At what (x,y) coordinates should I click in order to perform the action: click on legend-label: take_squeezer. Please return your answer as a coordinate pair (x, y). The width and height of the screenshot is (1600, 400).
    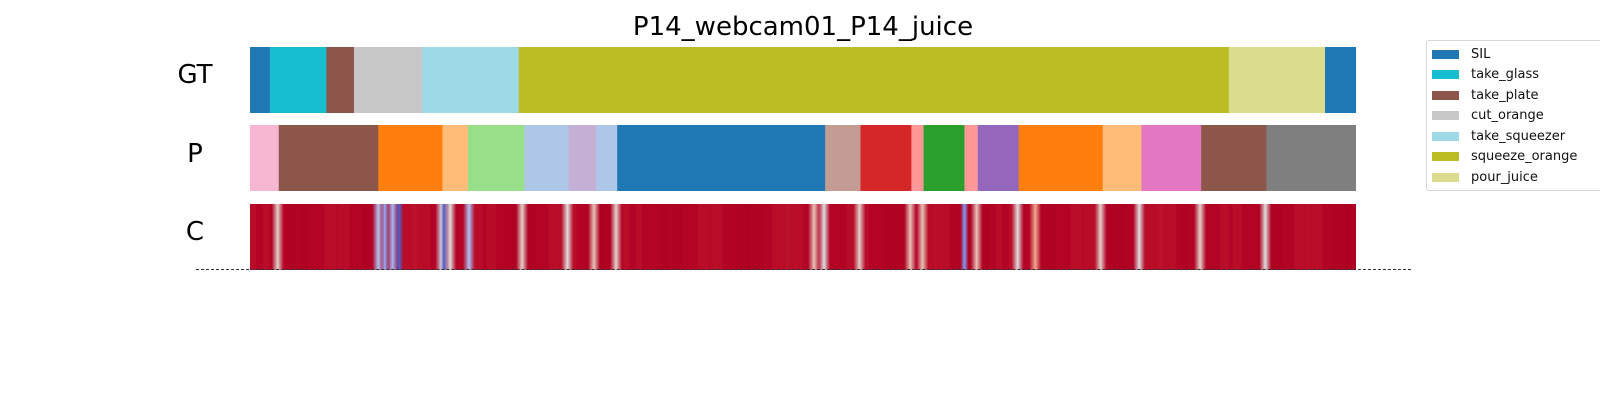
    Looking at the image, I should click on (1518, 136).